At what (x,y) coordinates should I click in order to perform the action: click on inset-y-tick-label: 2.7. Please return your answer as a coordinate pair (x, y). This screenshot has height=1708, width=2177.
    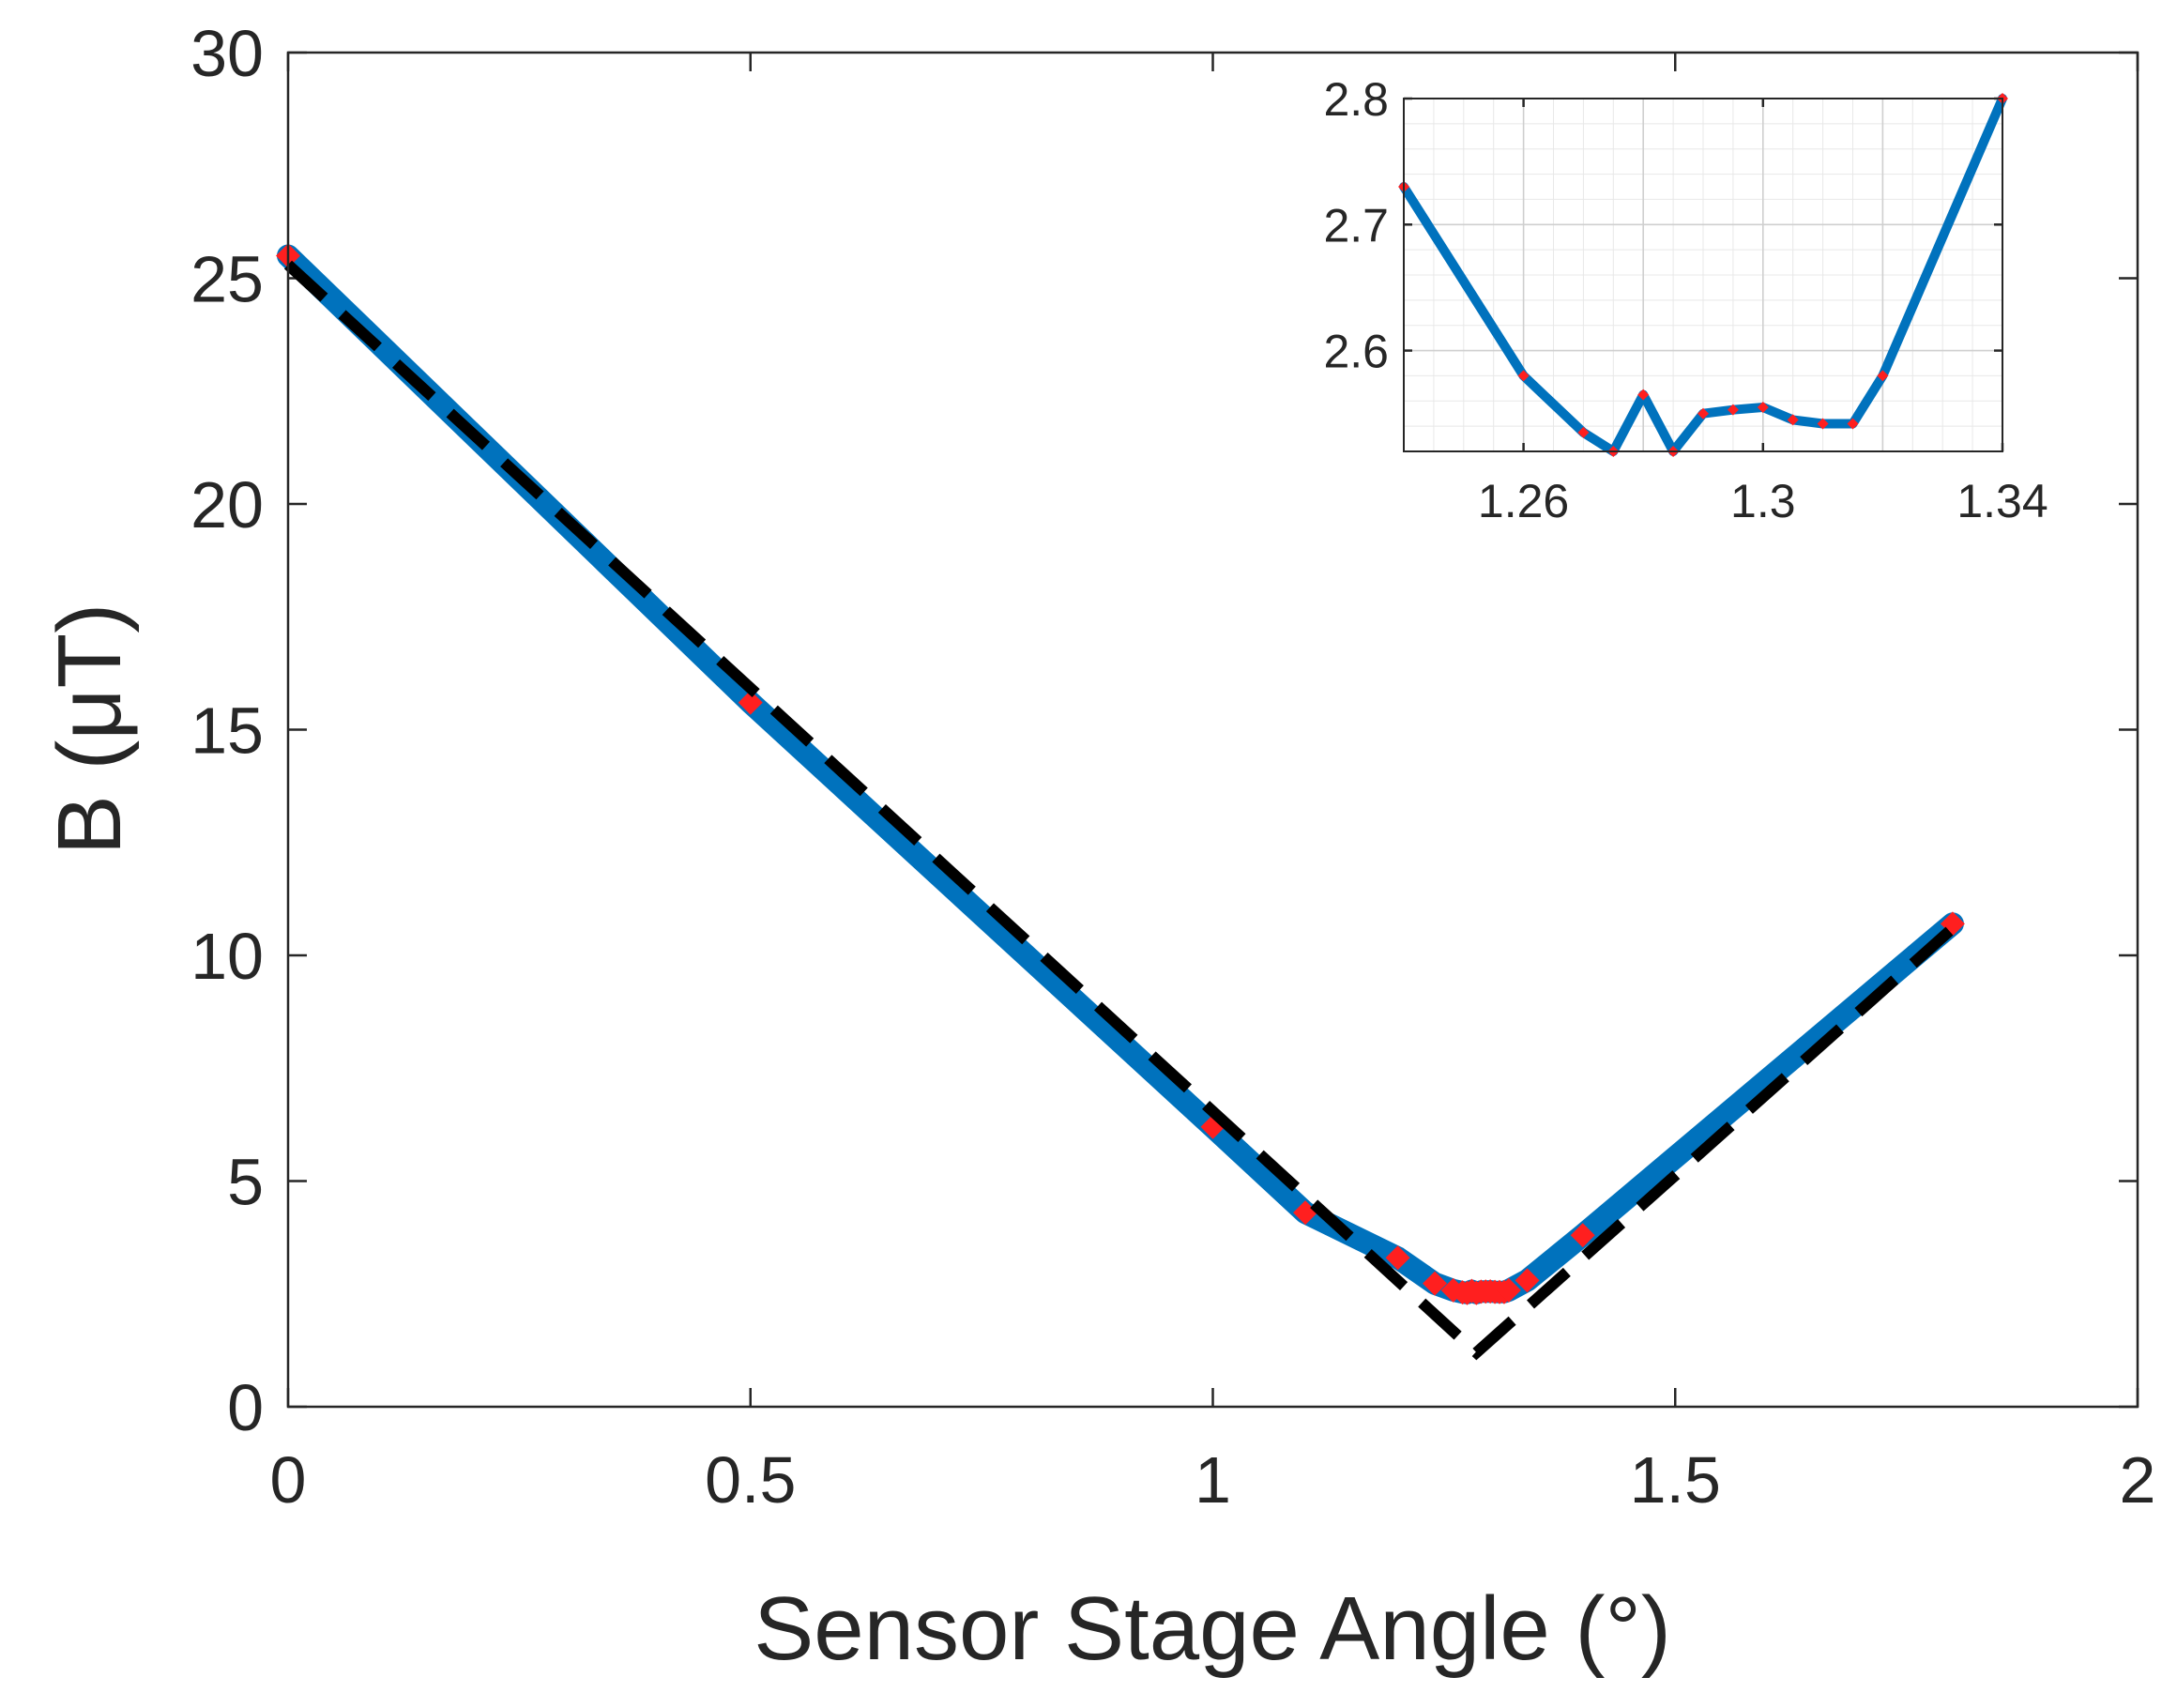
    Looking at the image, I should click on (1356, 226).